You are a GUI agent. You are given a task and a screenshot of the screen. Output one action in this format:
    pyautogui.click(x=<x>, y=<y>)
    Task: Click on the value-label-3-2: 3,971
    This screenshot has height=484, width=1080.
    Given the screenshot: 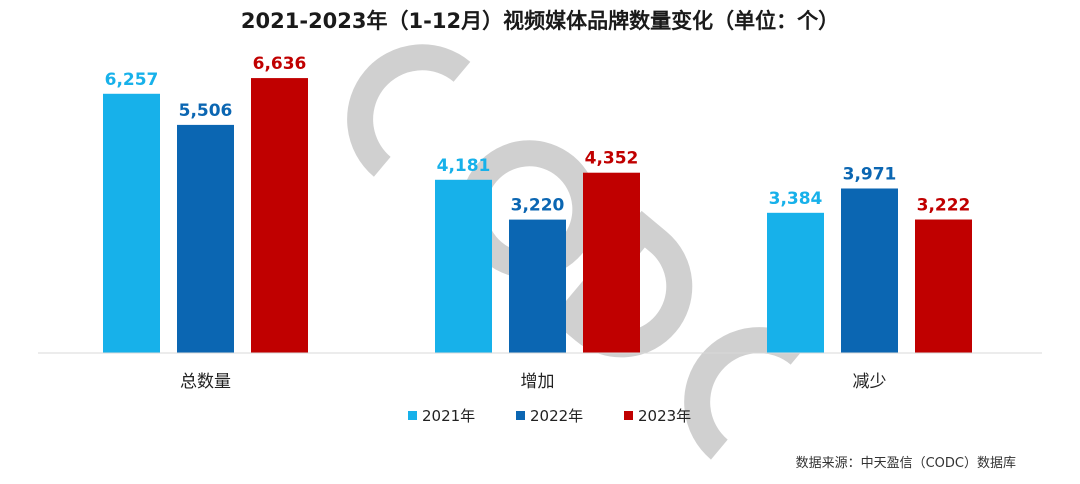 What is the action you would take?
    pyautogui.click(x=870, y=174)
    